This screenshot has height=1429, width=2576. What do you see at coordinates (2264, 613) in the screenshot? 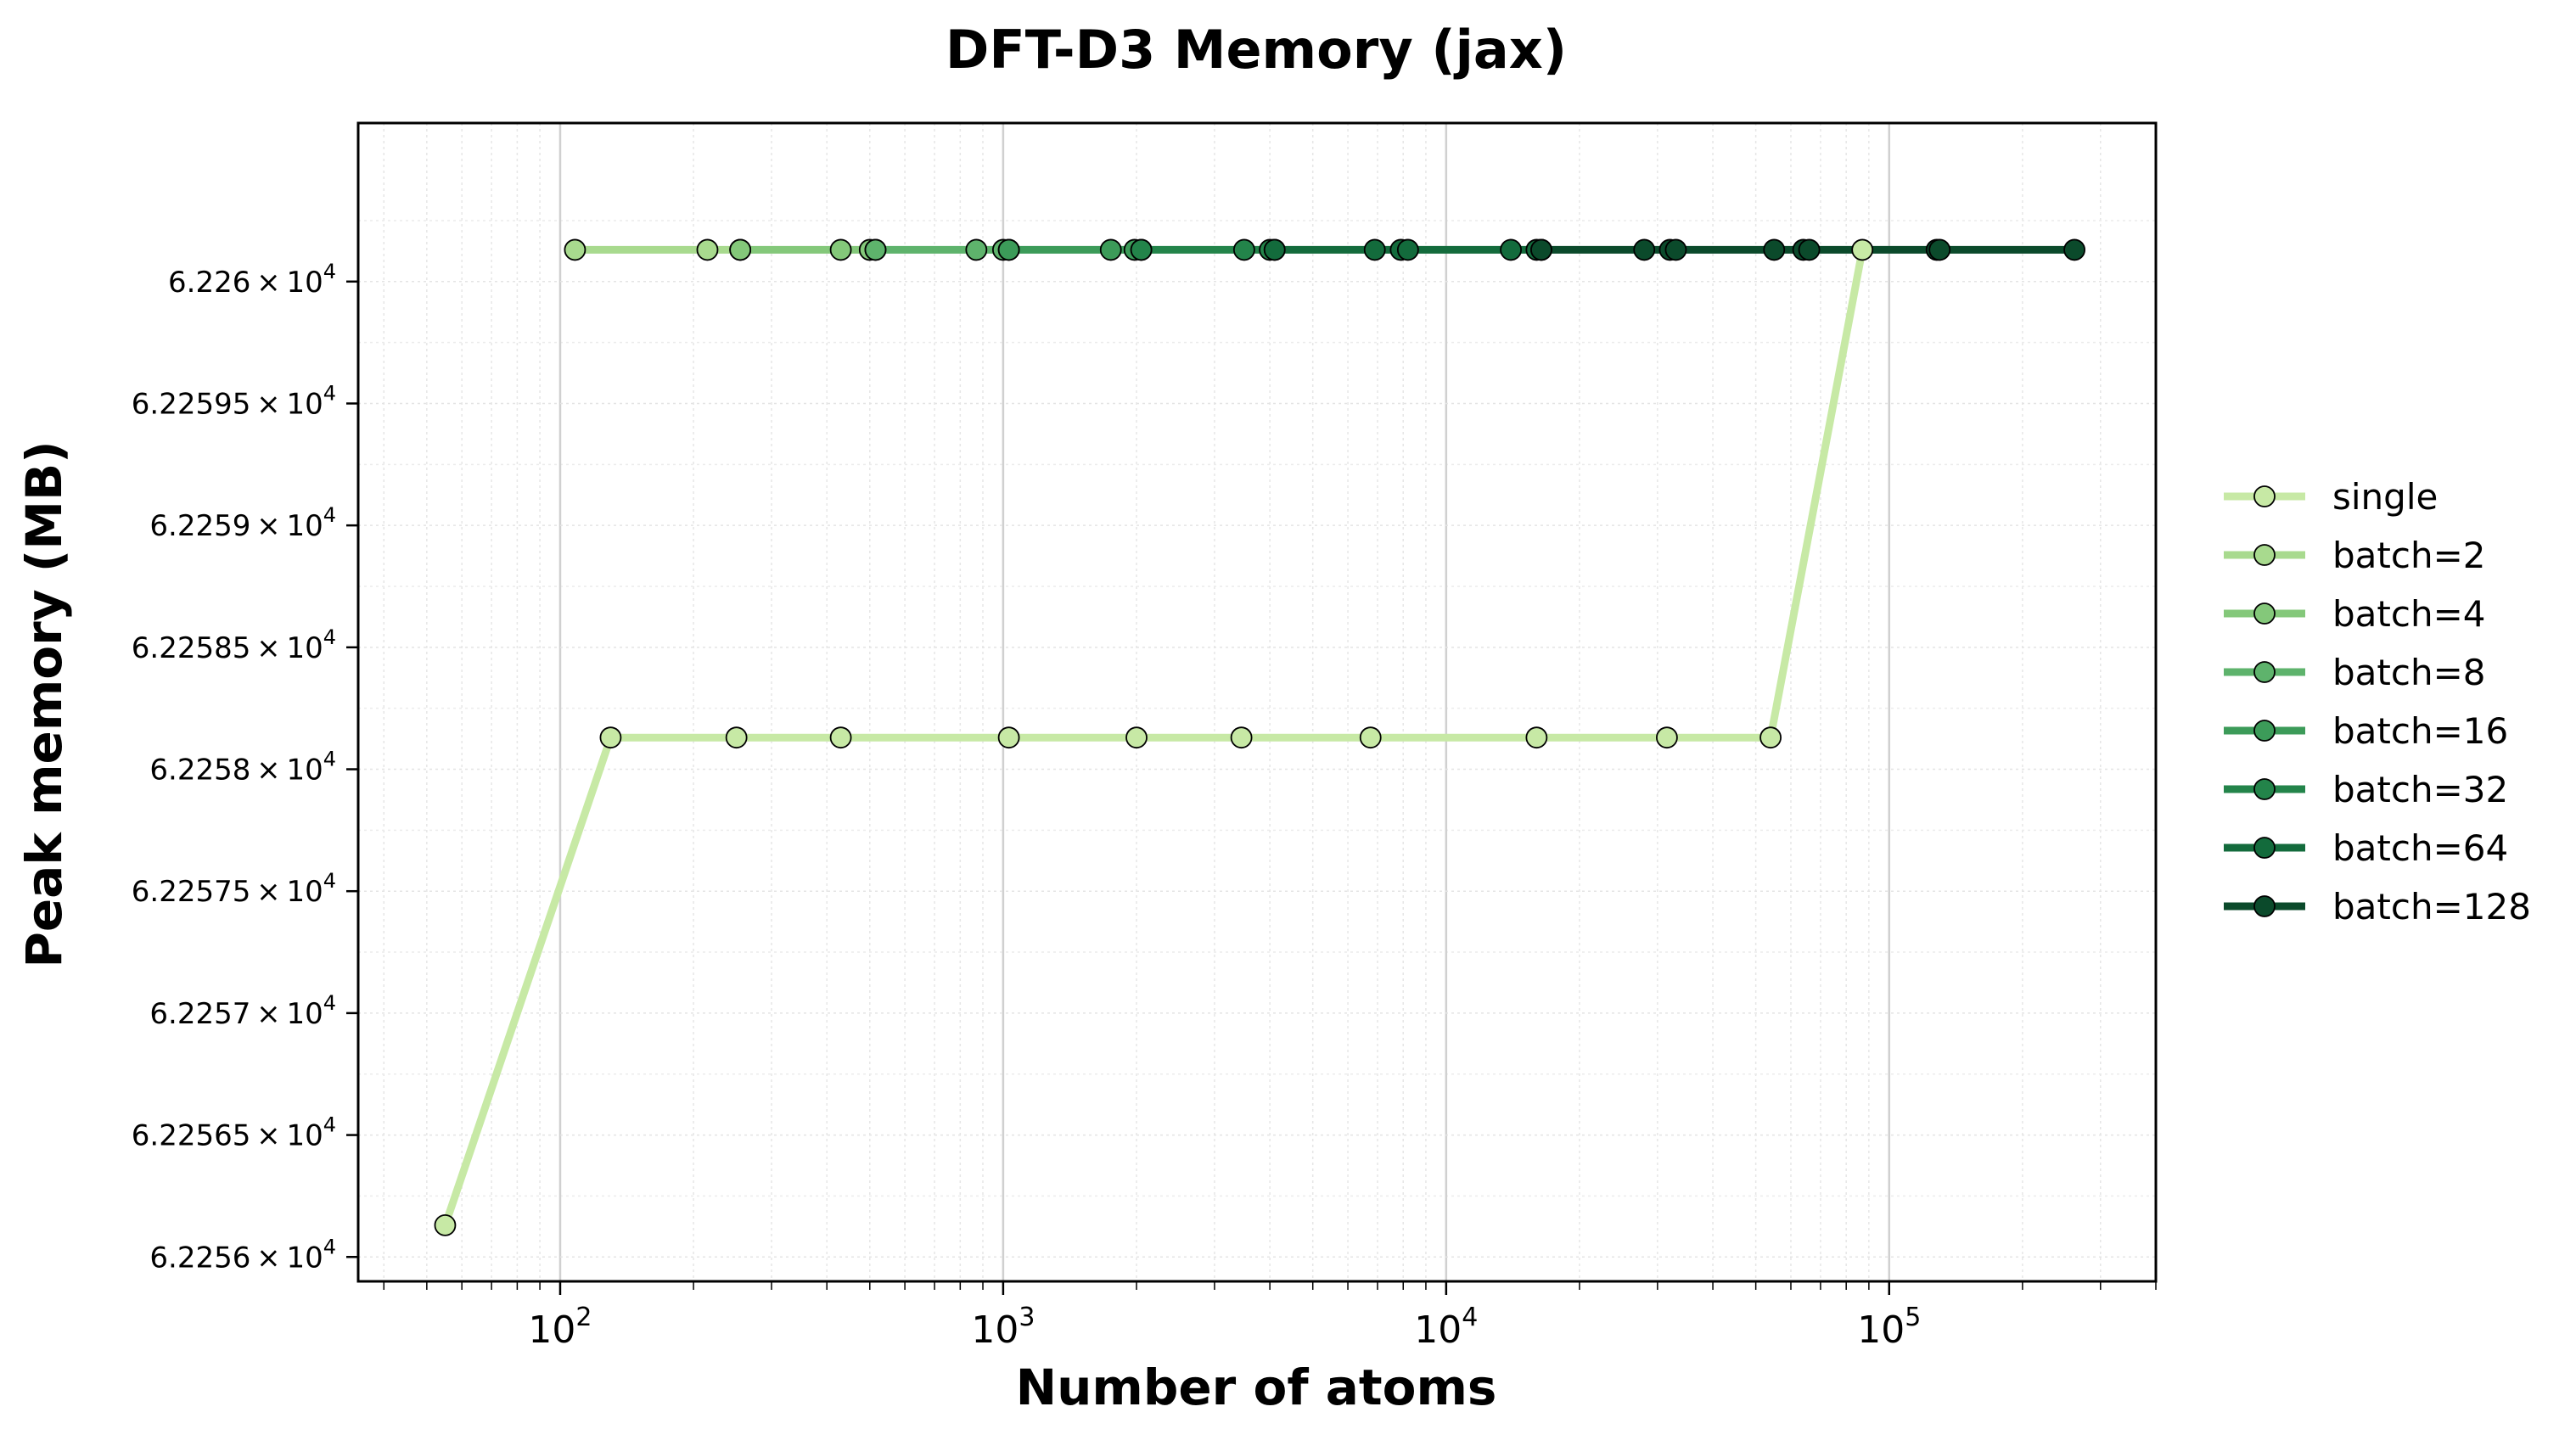
I see `legend-marker-batch=4` at bounding box center [2264, 613].